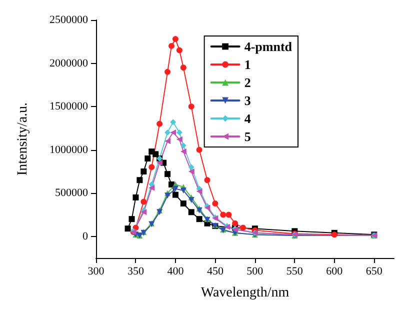 The image size is (417, 320). Describe the element at coordinates (69, 63) in the screenshot. I see `y-tick-label: 2000000` at that location.